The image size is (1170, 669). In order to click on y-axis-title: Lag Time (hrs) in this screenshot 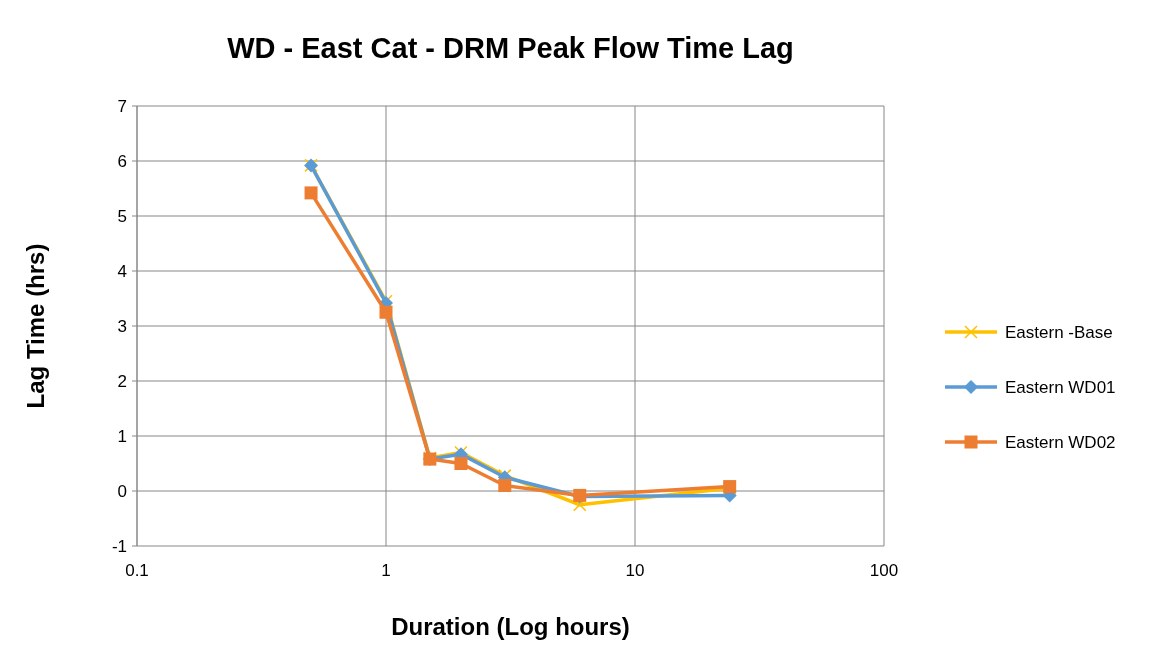, I will do `click(35, 326)`.